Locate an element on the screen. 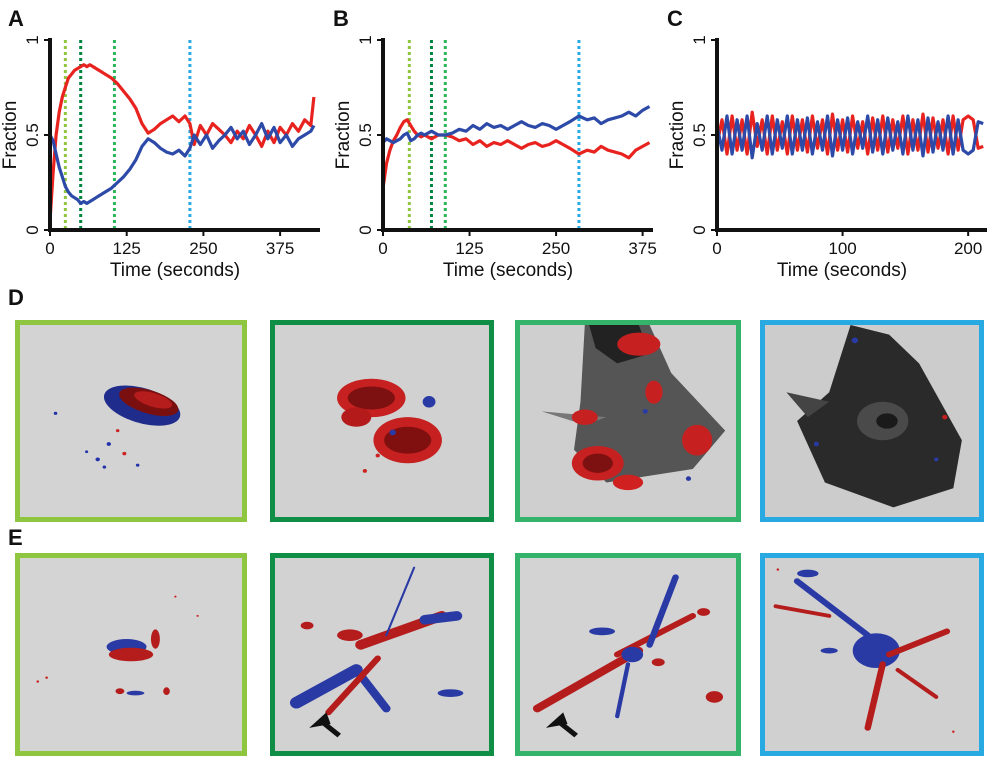 The width and height of the screenshot is (1000, 766). x-tick-label-b-3: 375 is located at coordinates (642, 248).